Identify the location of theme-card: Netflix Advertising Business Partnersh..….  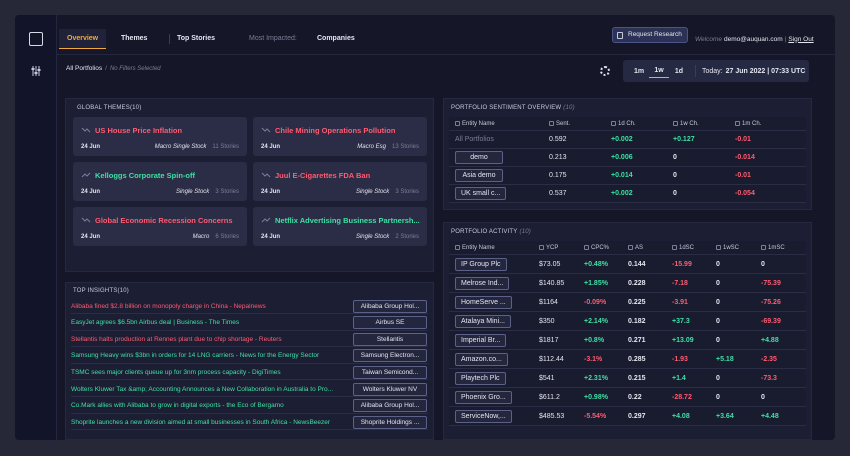
(340, 226).